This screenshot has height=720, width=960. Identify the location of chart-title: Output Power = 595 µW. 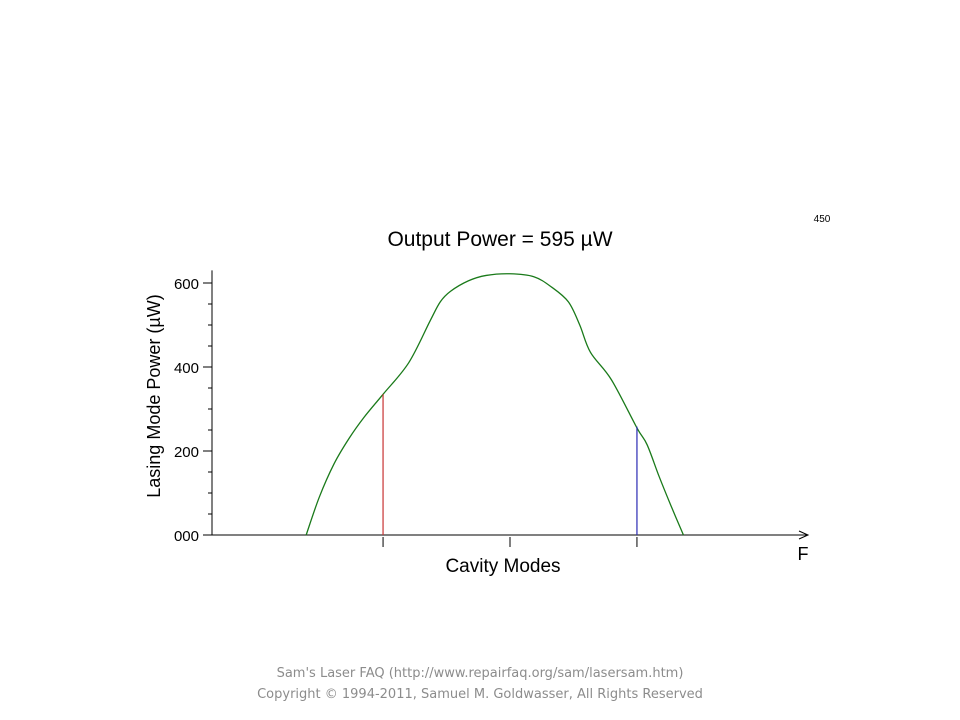
(499, 239).